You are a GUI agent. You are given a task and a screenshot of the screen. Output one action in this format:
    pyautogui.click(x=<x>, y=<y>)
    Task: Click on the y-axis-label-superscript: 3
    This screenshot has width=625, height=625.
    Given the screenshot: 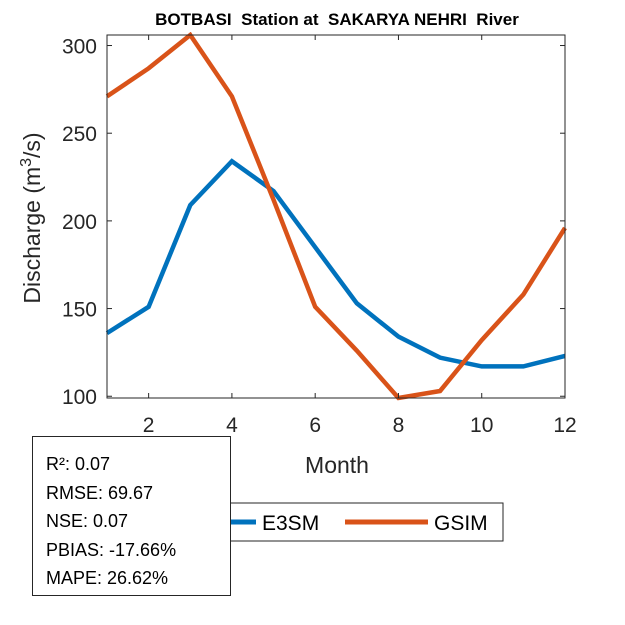 What is the action you would take?
    pyautogui.click(x=26, y=162)
    